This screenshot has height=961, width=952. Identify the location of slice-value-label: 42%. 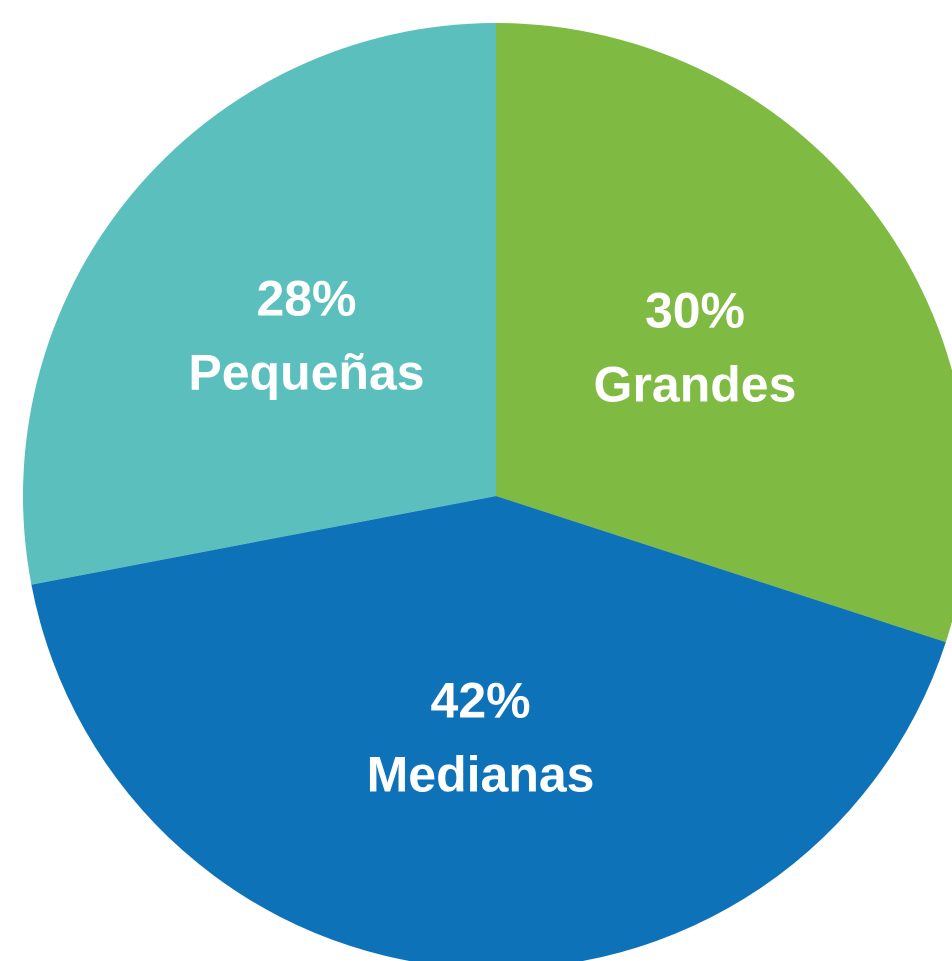
(481, 701).